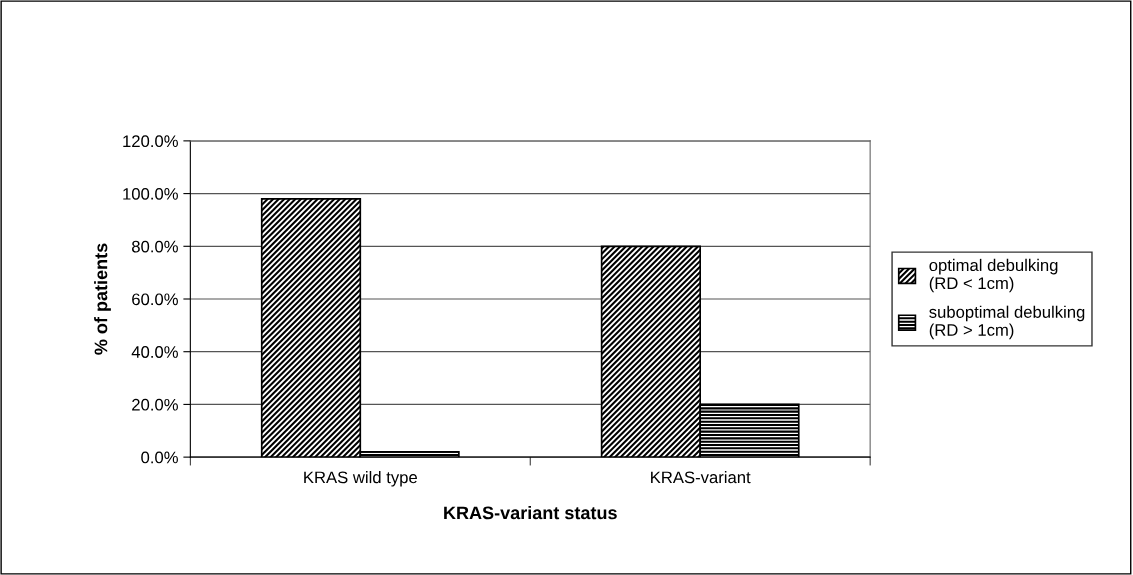 The image size is (1133, 575). I want to click on x-axis-title: KRAS-variant status, so click(530, 512).